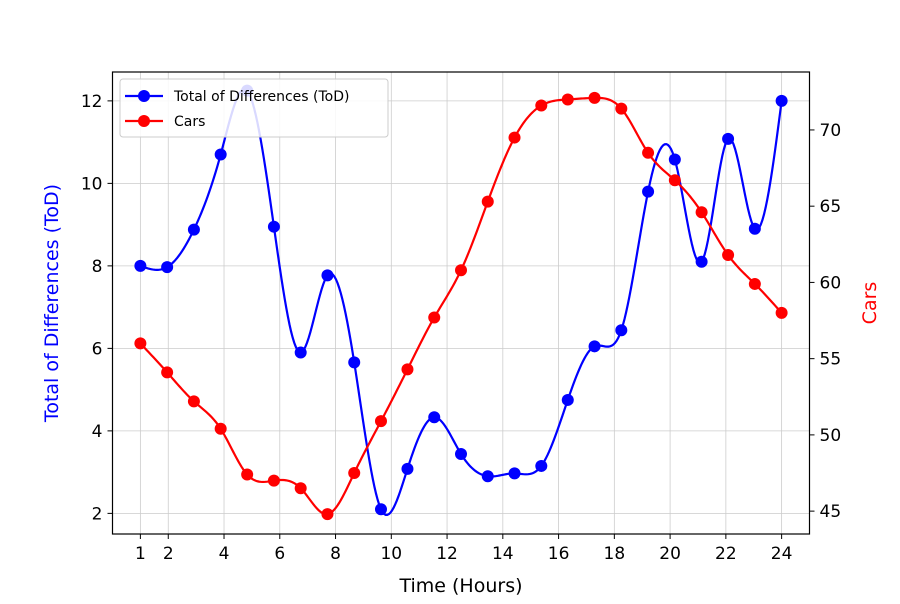  Describe the element at coordinates (831, 360) in the screenshot. I see `y-right-tick-label: 55` at that location.